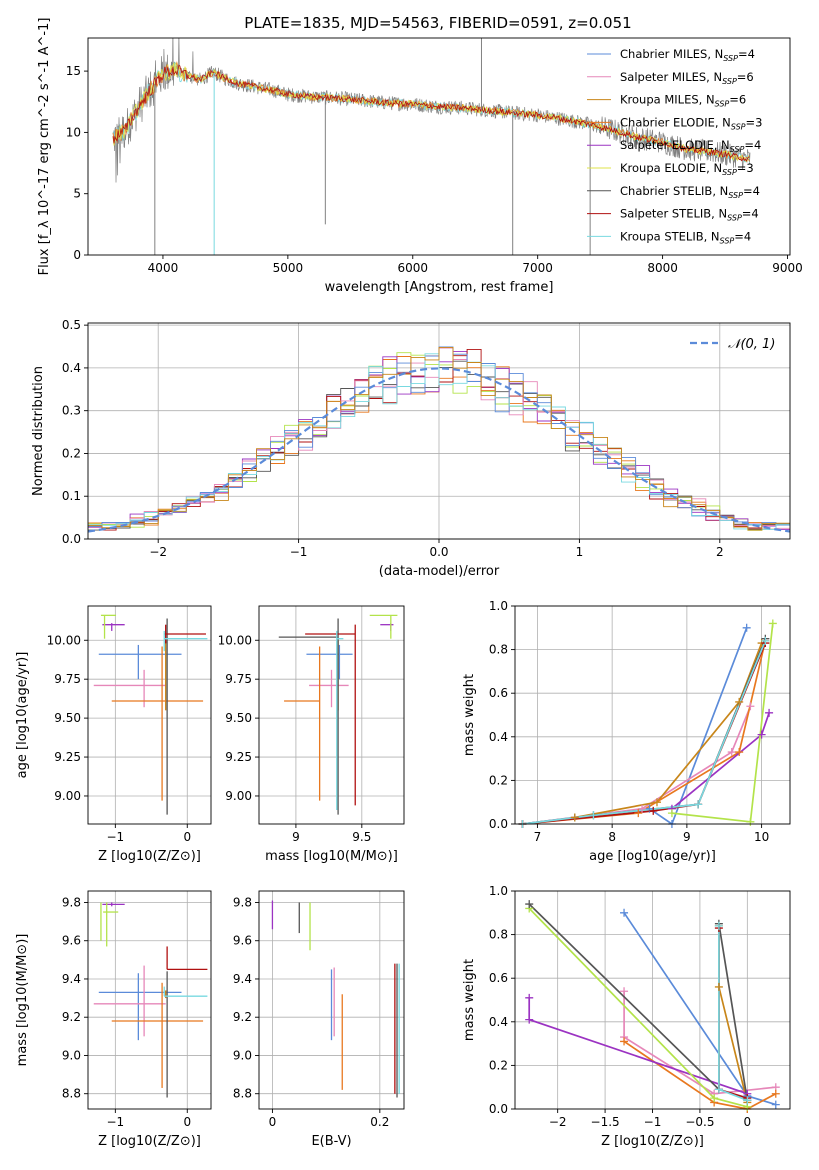 The width and height of the screenshot is (819, 1170). What do you see at coordinates (71, 325) in the screenshot?
I see `y-tick-label: 0.5` at bounding box center [71, 325].